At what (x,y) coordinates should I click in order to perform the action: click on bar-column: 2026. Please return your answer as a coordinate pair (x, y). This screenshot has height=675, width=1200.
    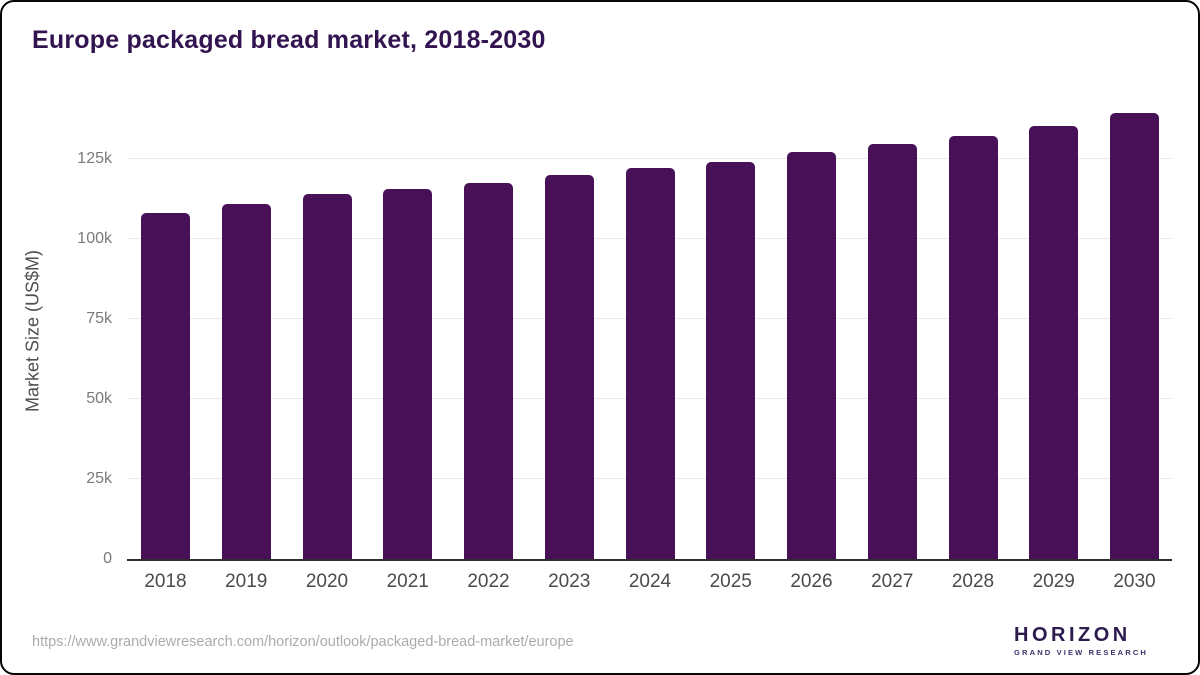
    Looking at the image, I should click on (811, 346).